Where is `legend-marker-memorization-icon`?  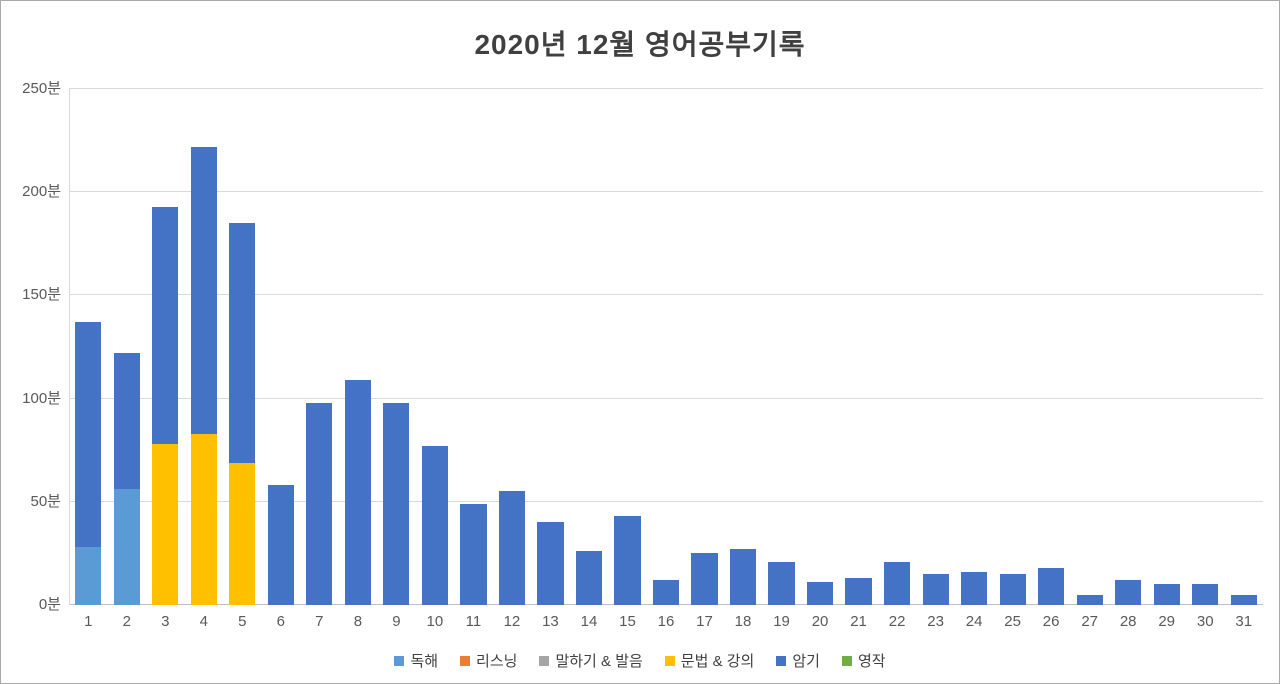 legend-marker-memorization-icon is located at coordinates (781, 660).